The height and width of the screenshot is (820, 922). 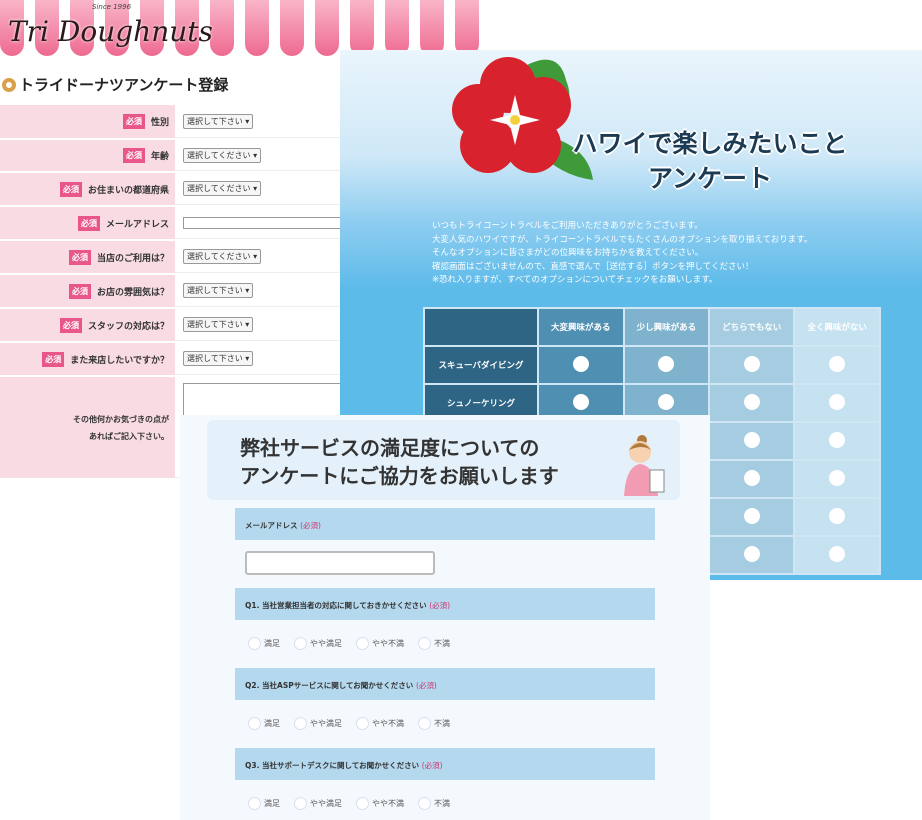 I want to click on hibiscus-icon, so click(x=522, y=118).